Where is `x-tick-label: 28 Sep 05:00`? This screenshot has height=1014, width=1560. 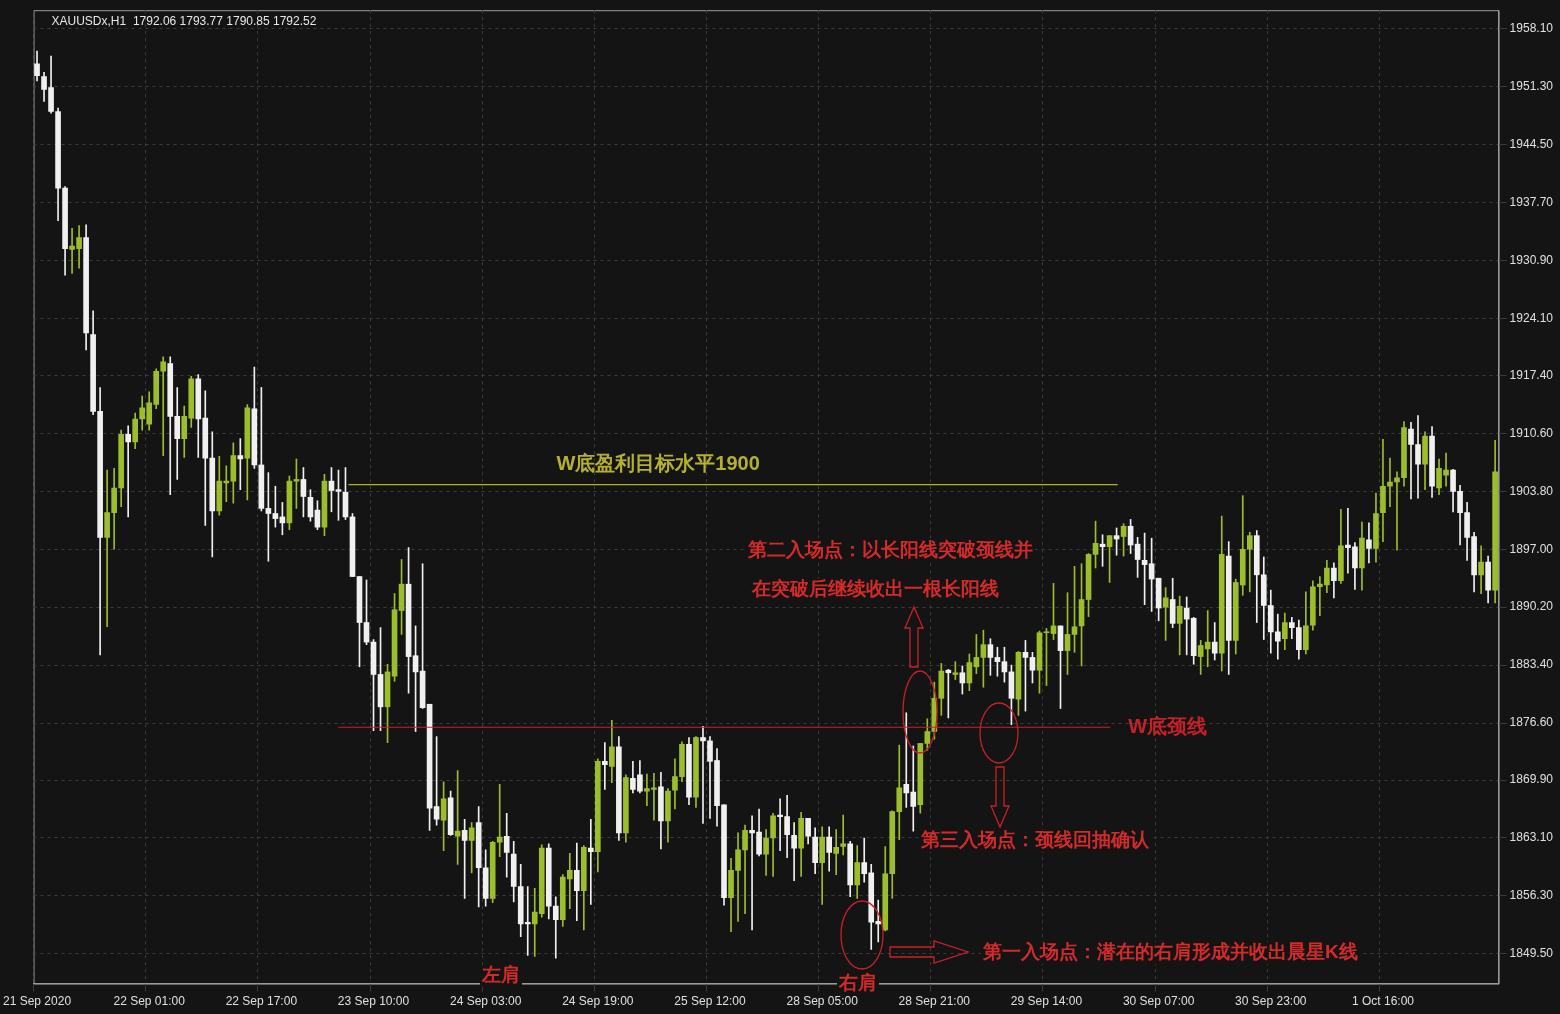
x-tick-label: 28 Sep 05:00 is located at coordinates (822, 1001).